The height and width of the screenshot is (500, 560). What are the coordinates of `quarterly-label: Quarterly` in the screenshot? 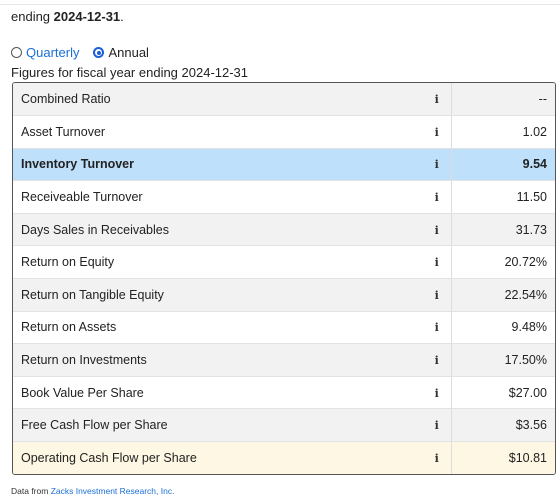 It's located at (53, 52).